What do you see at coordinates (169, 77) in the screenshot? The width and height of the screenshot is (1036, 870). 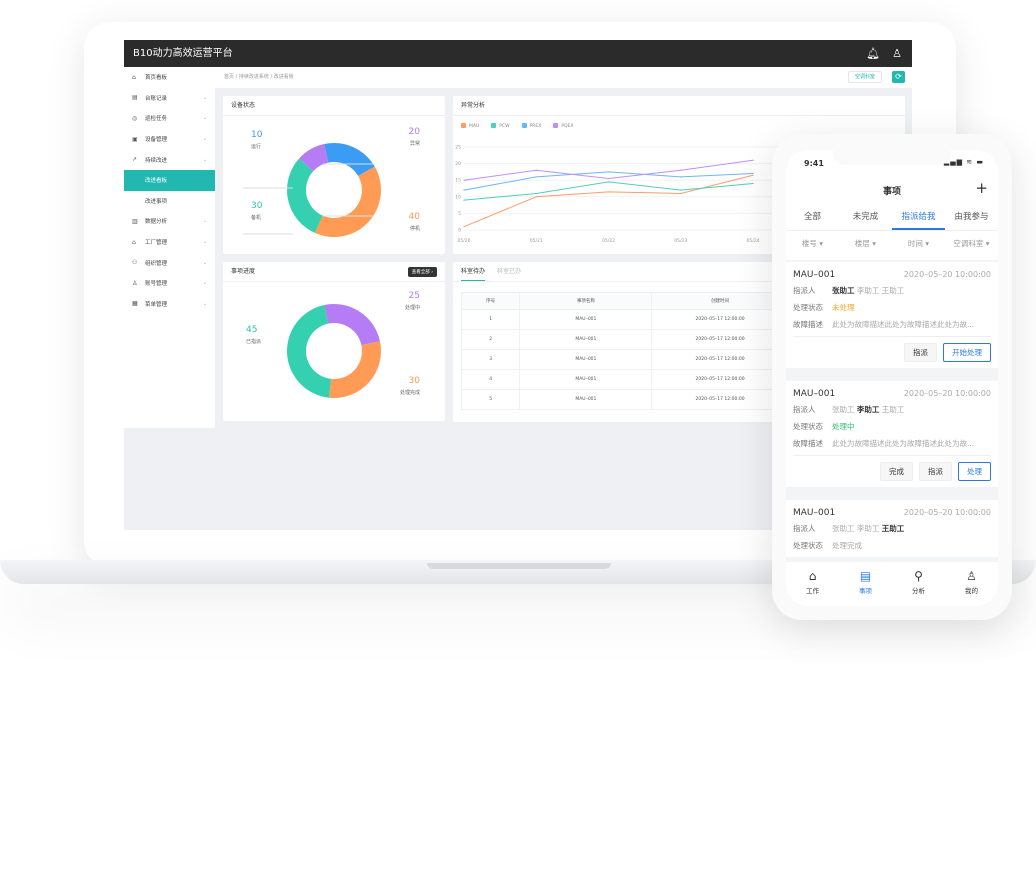 I see `sidebar-item: ⌂ 首页看板` at bounding box center [169, 77].